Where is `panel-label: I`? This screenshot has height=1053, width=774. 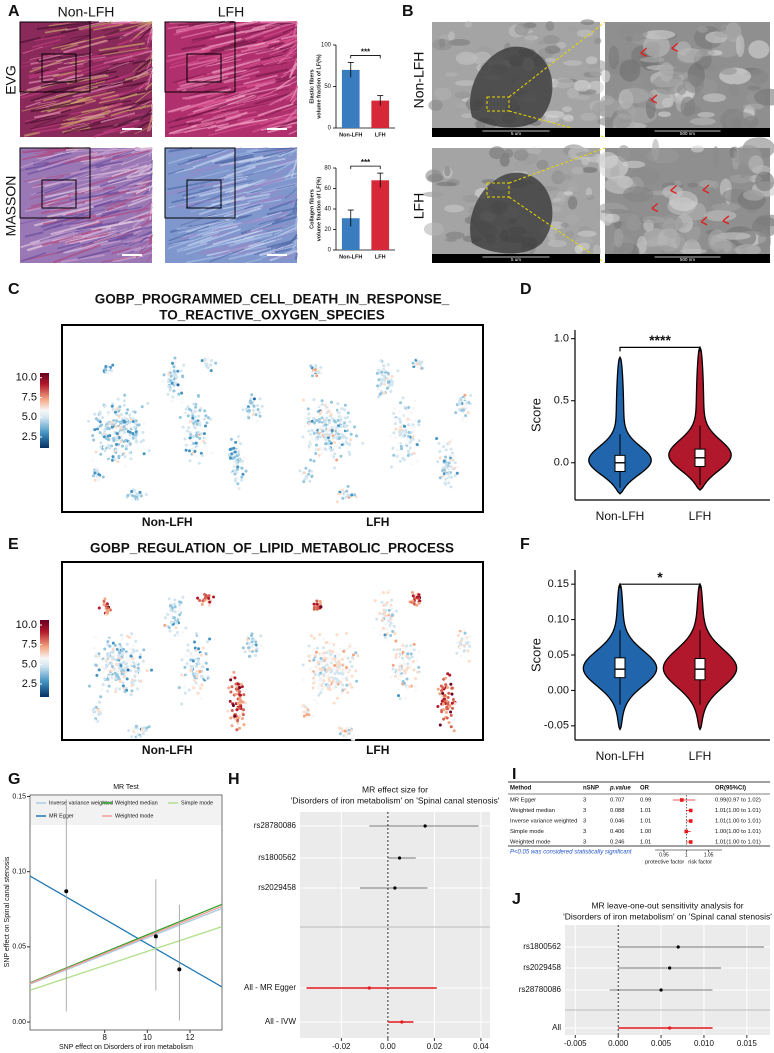
panel-label: I is located at coordinates (514, 774).